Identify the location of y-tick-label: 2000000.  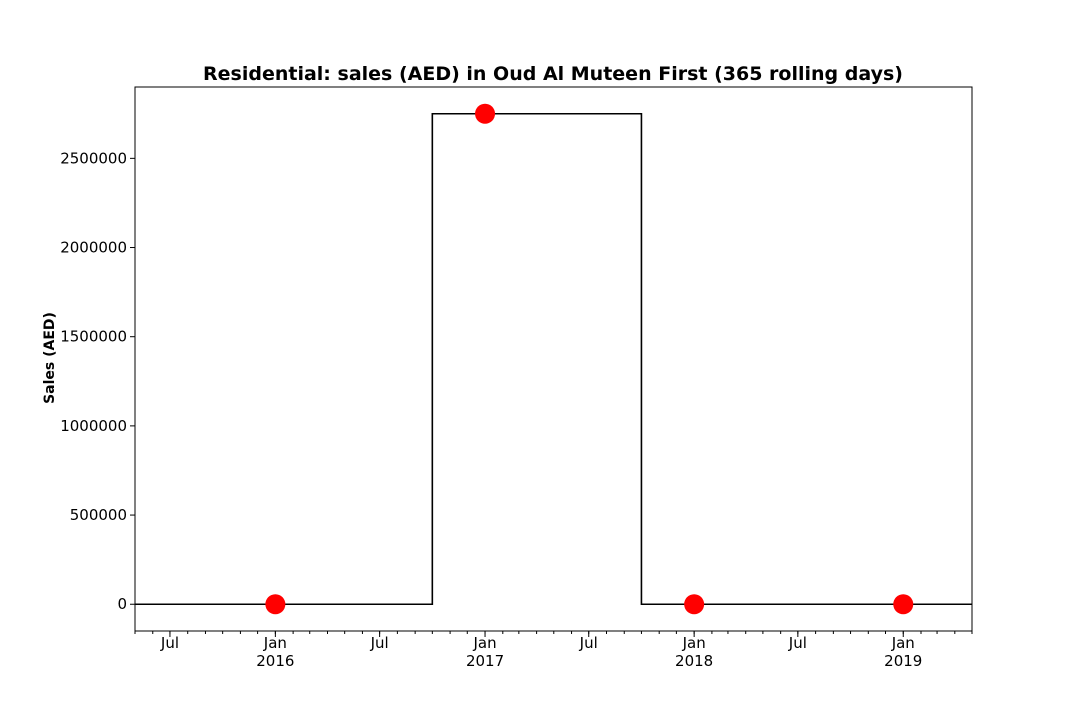
(93, 248).